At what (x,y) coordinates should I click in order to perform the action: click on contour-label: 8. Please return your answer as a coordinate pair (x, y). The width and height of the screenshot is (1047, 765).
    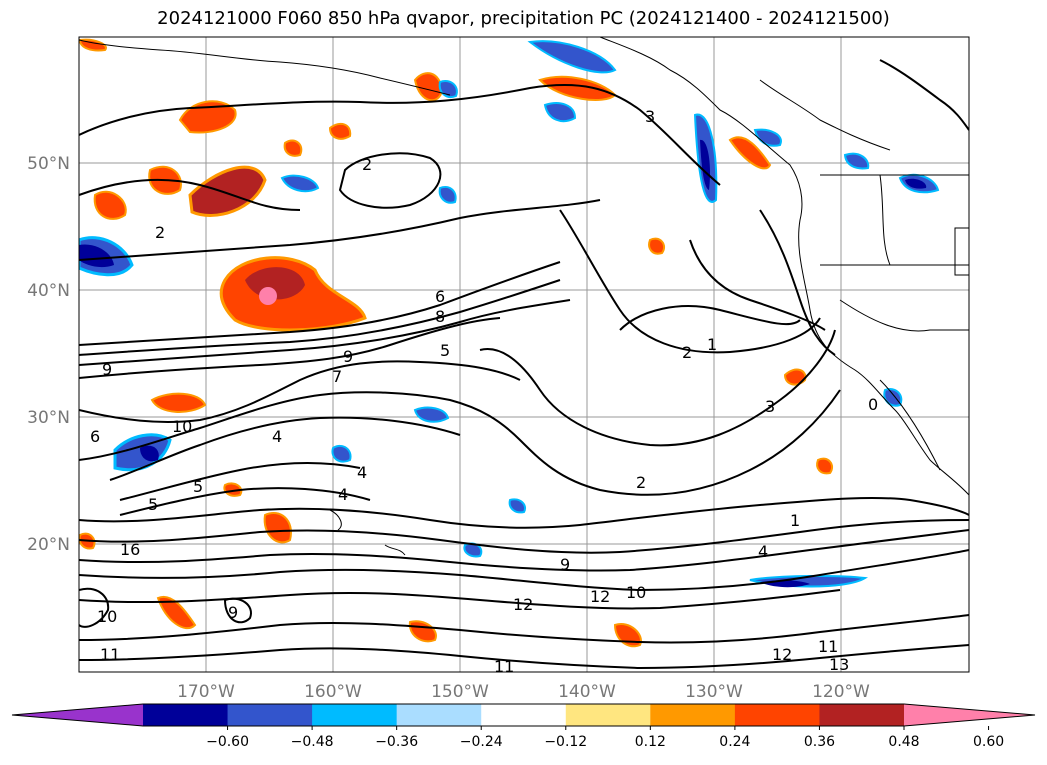
    Looking at the image, I should click on (440, 316).